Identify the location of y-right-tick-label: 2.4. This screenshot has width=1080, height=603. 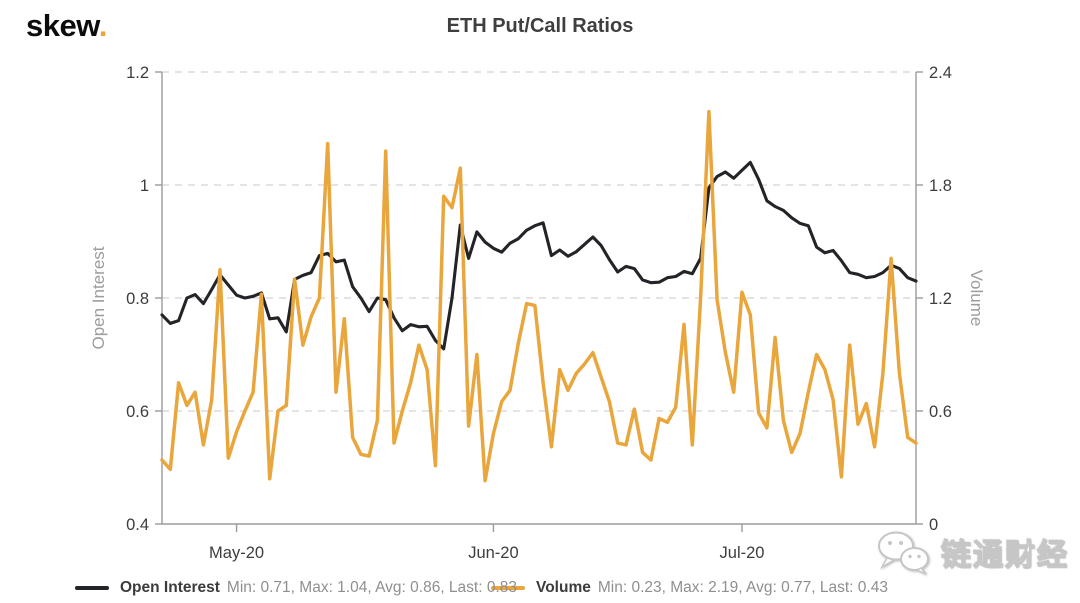
(940, 73).